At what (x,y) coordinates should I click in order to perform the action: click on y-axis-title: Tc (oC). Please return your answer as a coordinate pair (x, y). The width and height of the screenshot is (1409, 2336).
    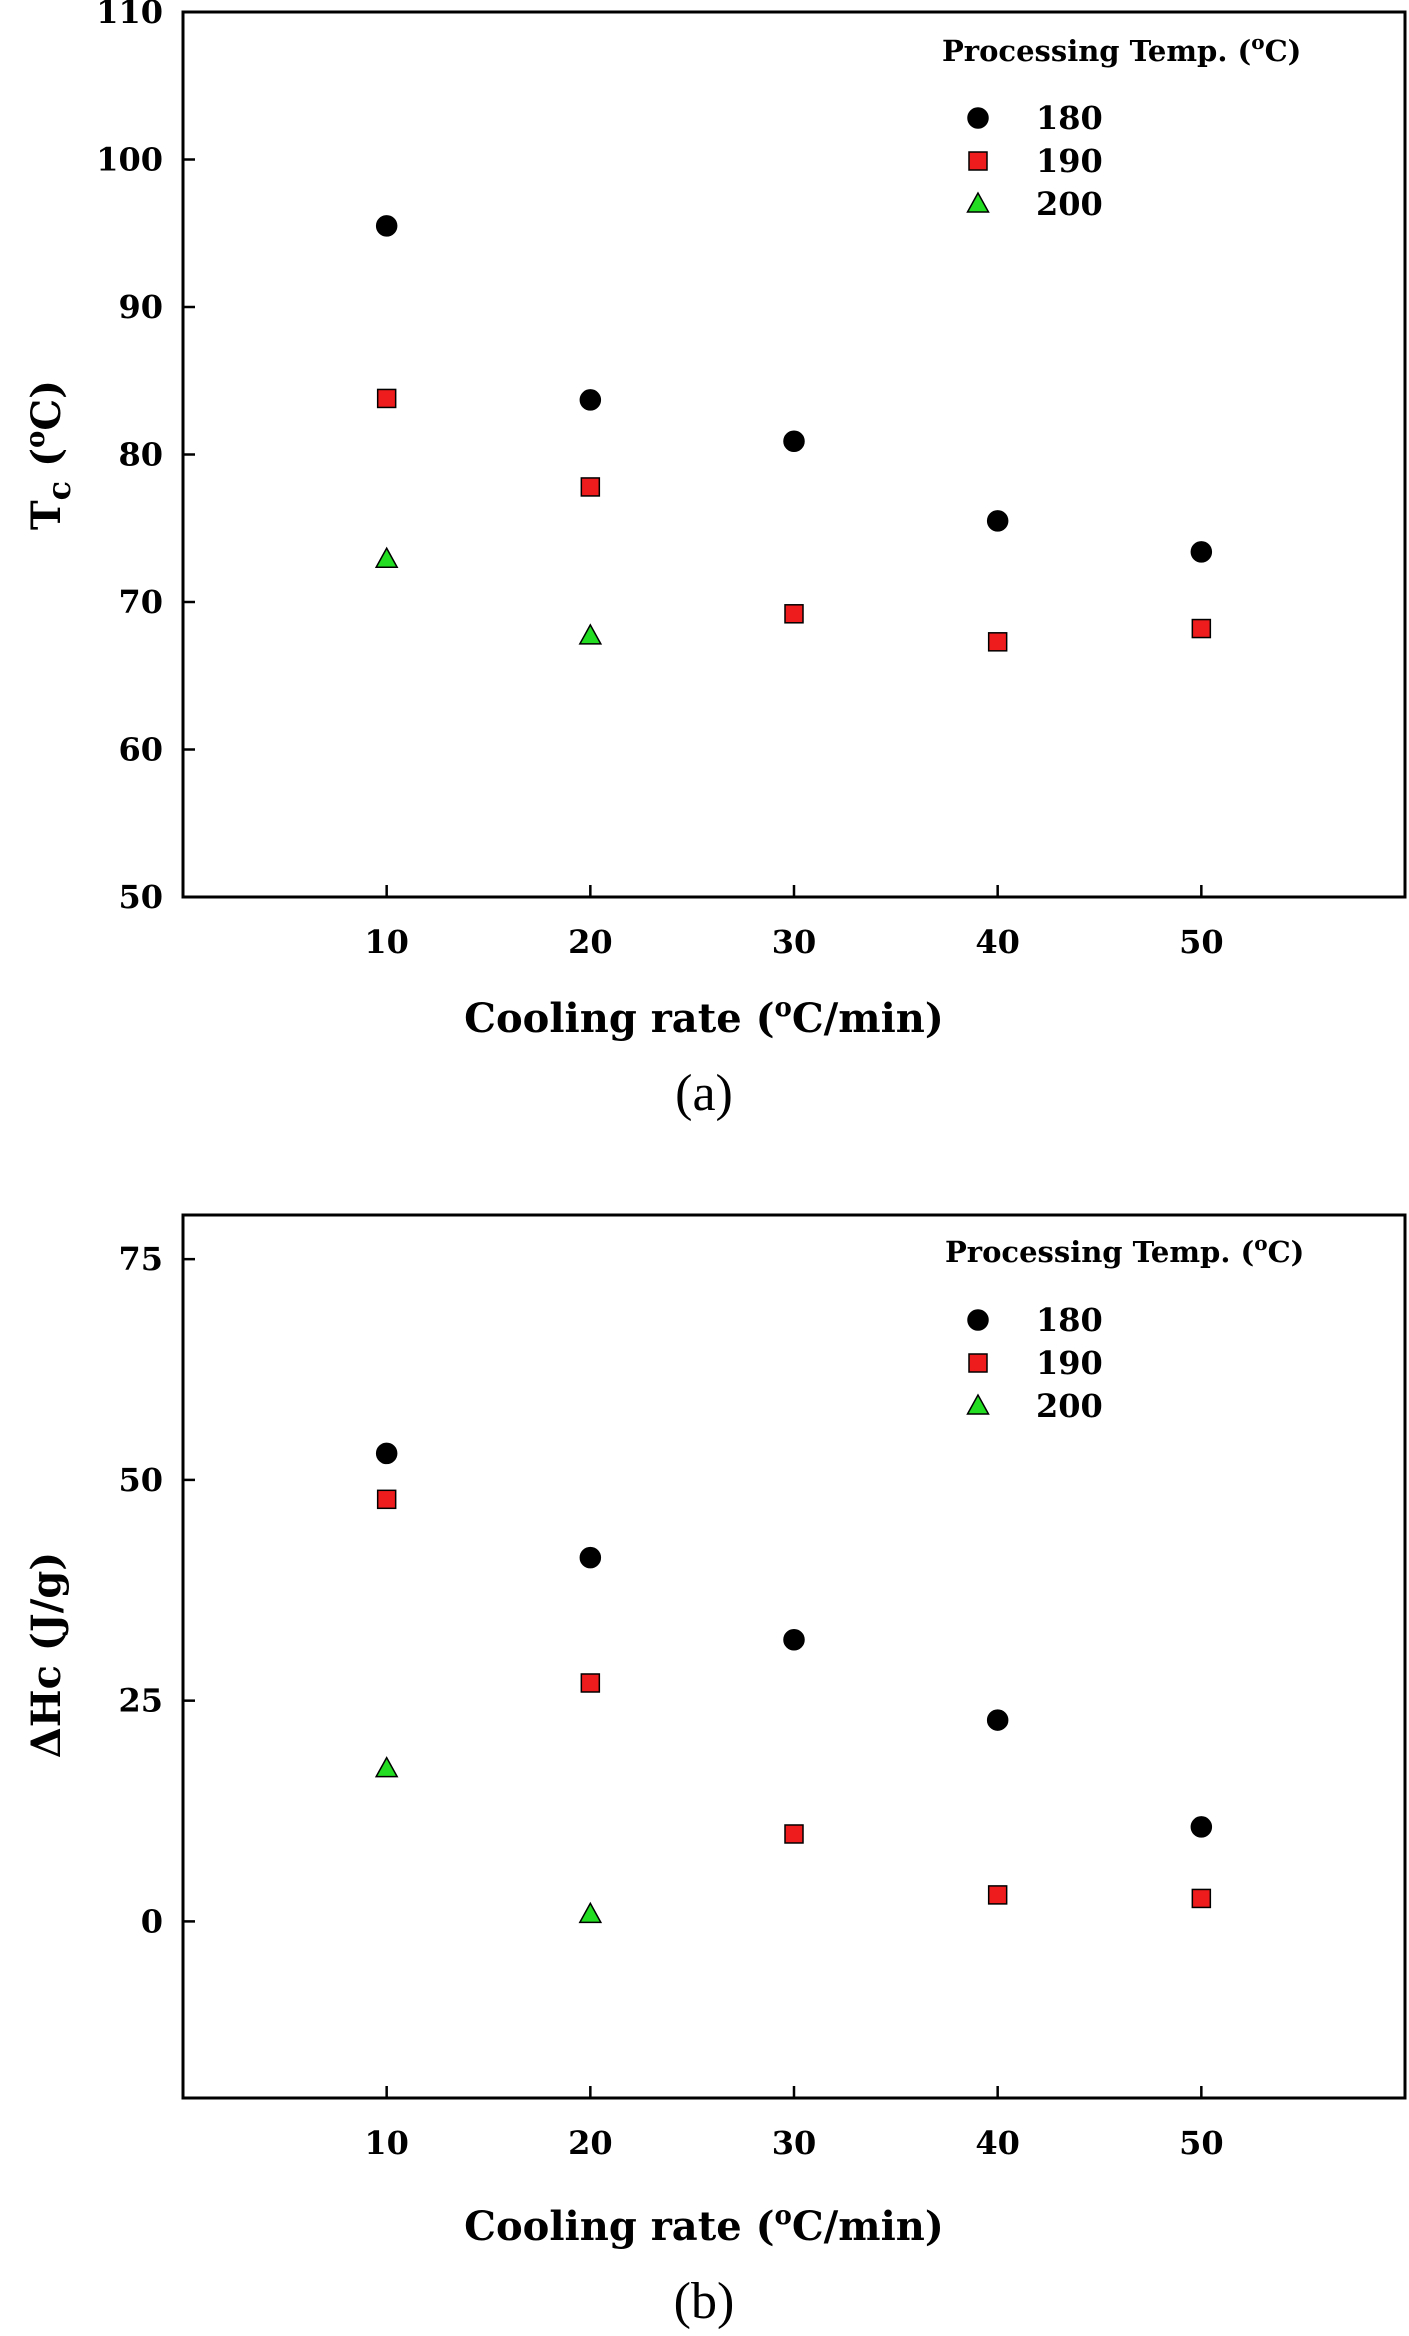
    Looking at the image, I should click on (49, 455).